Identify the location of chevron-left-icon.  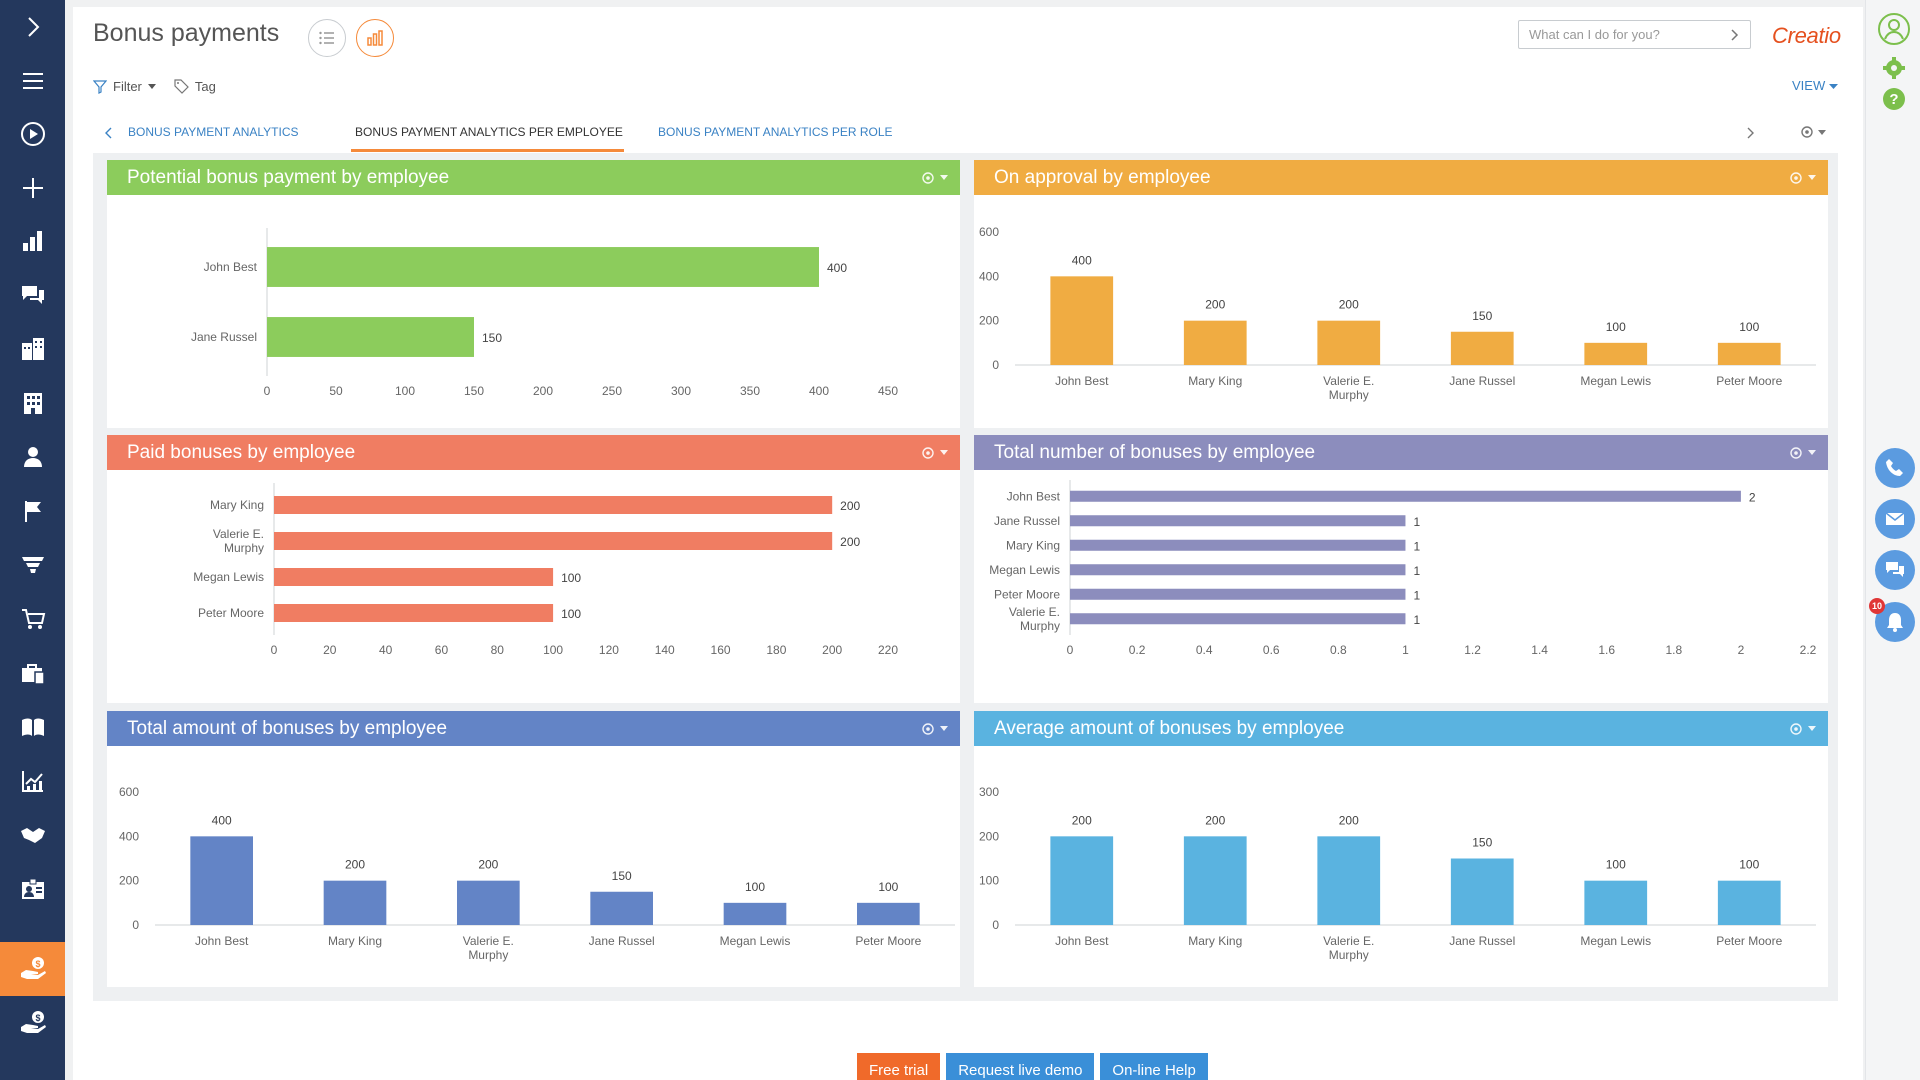
(109, 133).